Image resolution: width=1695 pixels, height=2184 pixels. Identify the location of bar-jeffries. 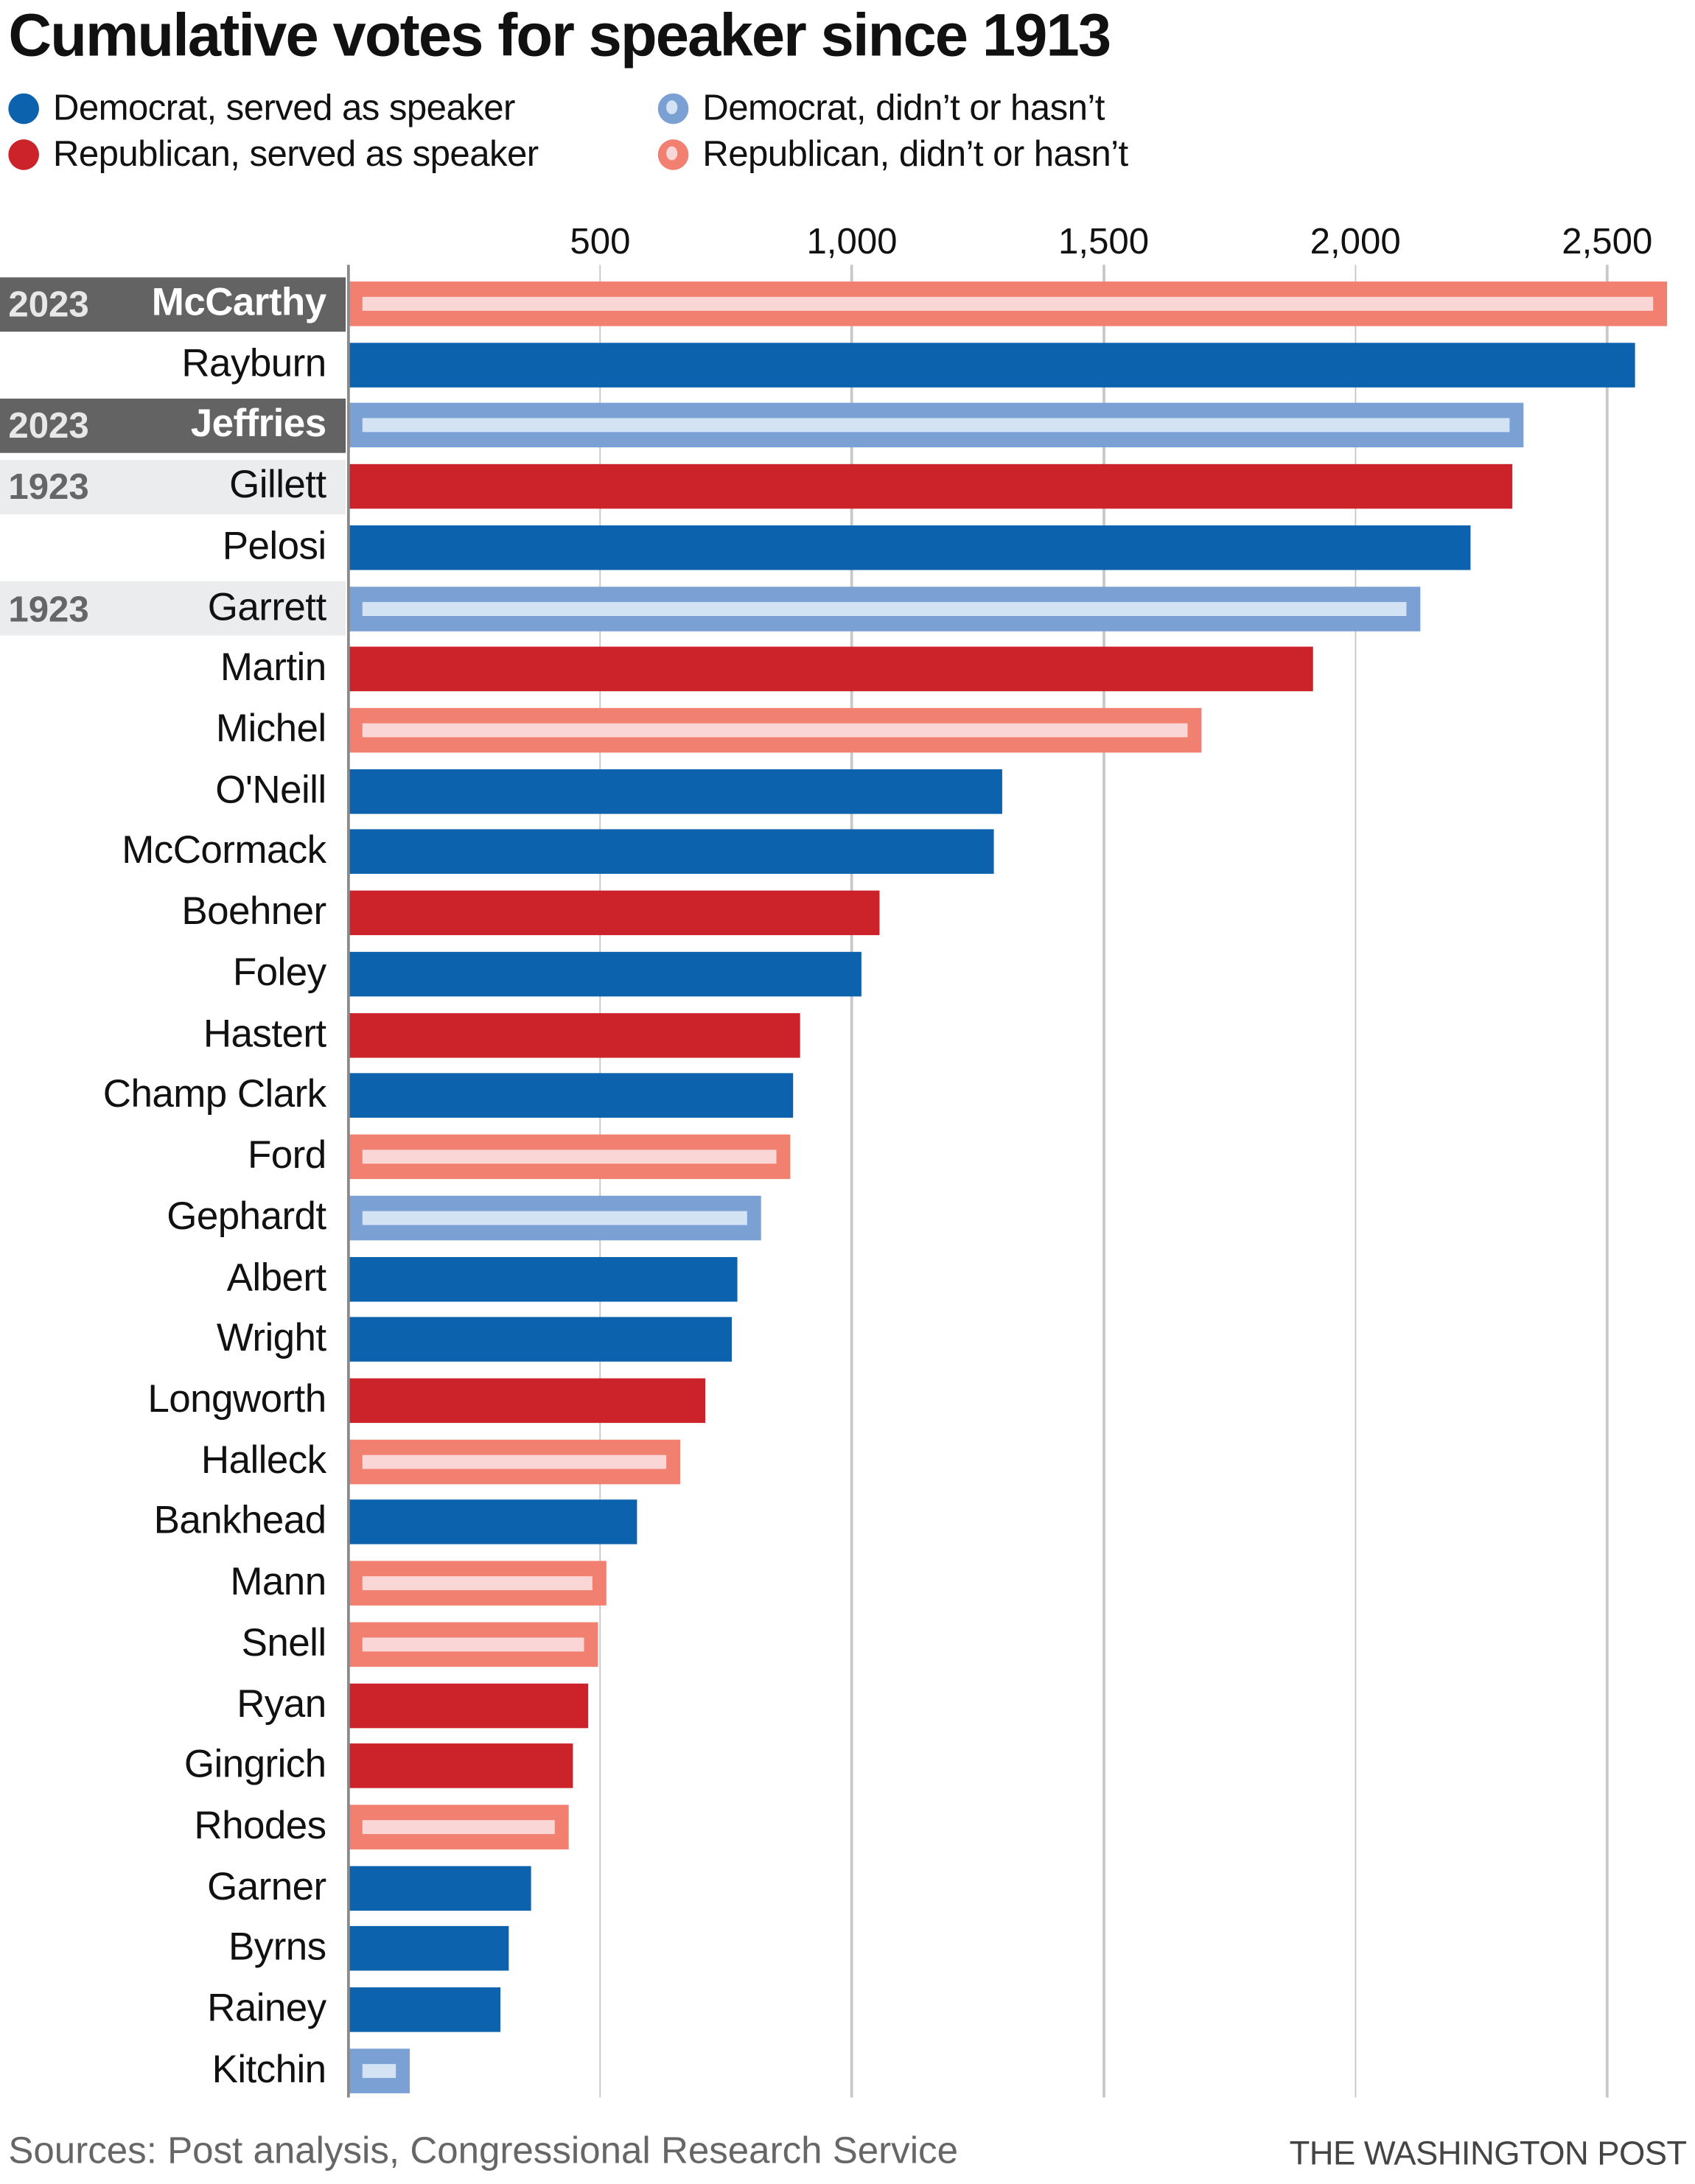
(936, 425).